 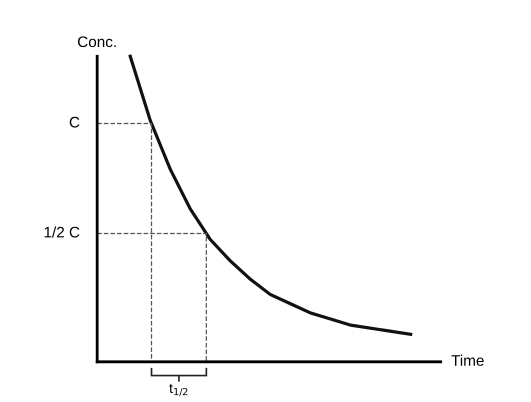 What do you see at coordinates (62, 232) in the screenshot?
I see `ref-line-label: 1/2 C` at bounding box center [62, 232].